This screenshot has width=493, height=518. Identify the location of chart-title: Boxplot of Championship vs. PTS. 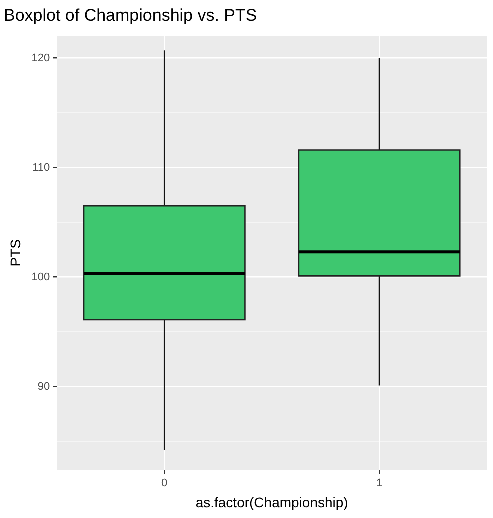
(131, 15).